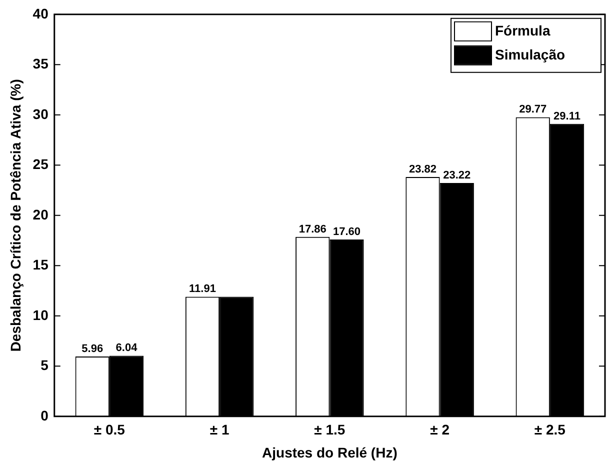  Describe the element at coordinates (522, 30) in the screenshot. I see `legend-label: Fórmula` at that location.